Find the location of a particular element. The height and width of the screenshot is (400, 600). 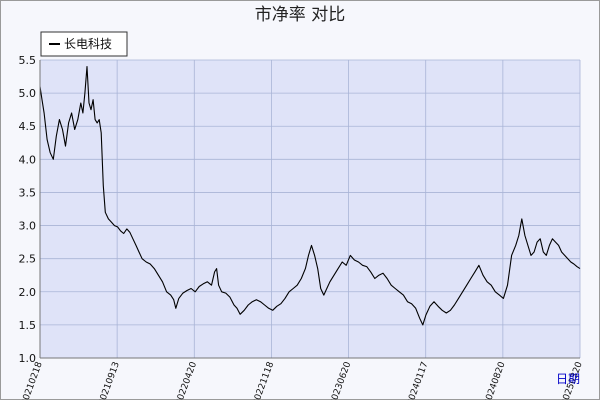

y-tick-label: 4.0 is located at coordinates (28, 159).